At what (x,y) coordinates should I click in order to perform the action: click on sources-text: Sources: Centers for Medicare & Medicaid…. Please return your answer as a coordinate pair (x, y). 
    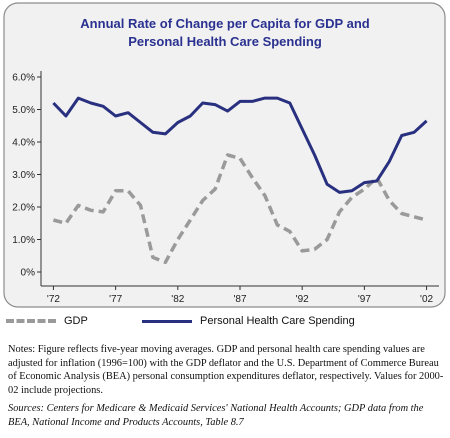
    Looking at the image, I should click on (216, 415).